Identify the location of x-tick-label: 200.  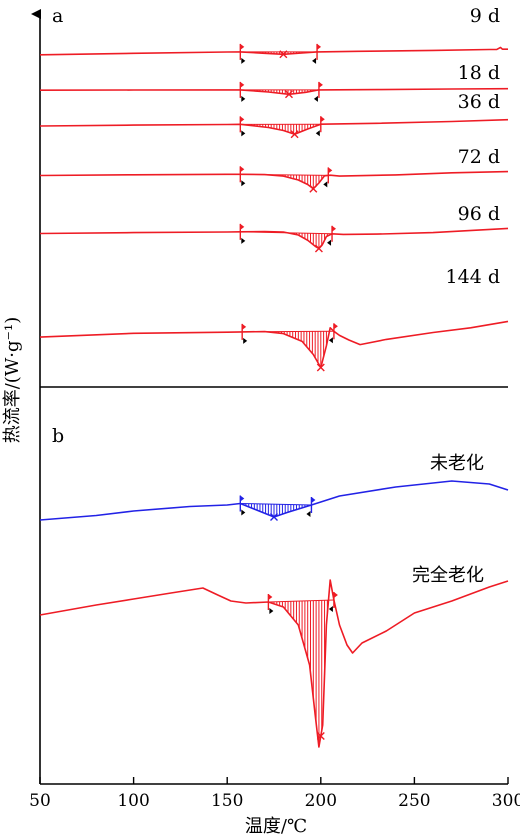
(321, 801).